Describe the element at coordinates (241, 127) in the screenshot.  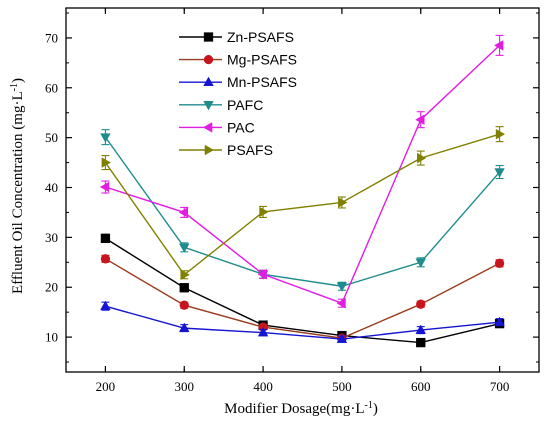
I see `legend-label: PAC` at that location.